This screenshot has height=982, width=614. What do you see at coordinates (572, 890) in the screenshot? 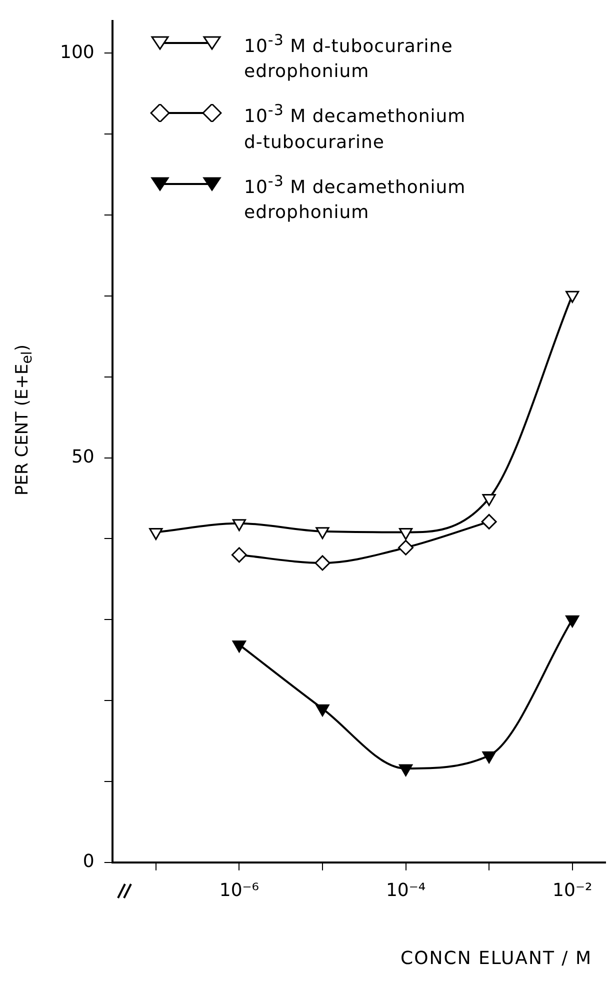
I see `x-tick-label: 10⁻²` at bounding box center [572, 890].